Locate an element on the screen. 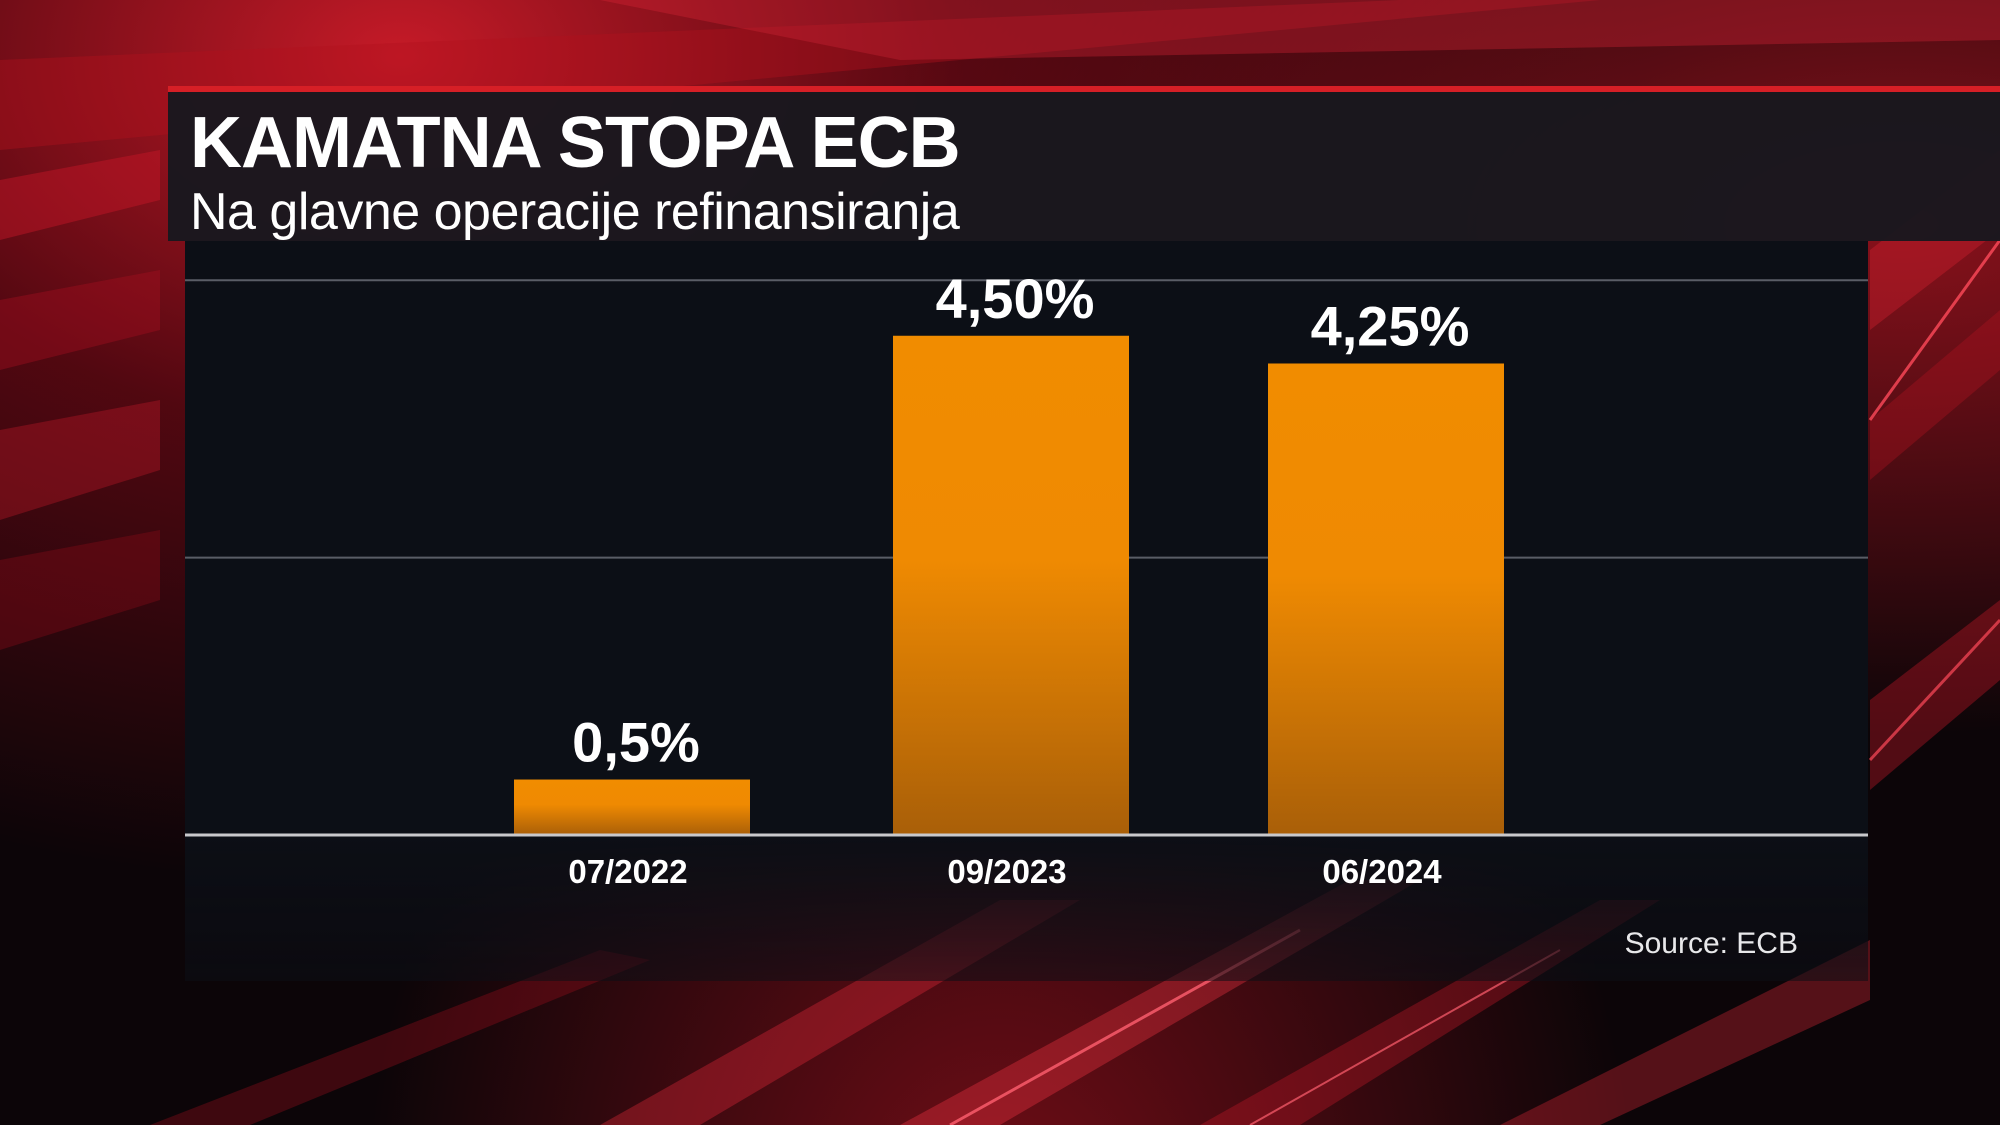 The height and width of the screenshot is (1125, 2000). source-note: Source: ECB is located at coordinates (1711, 943).